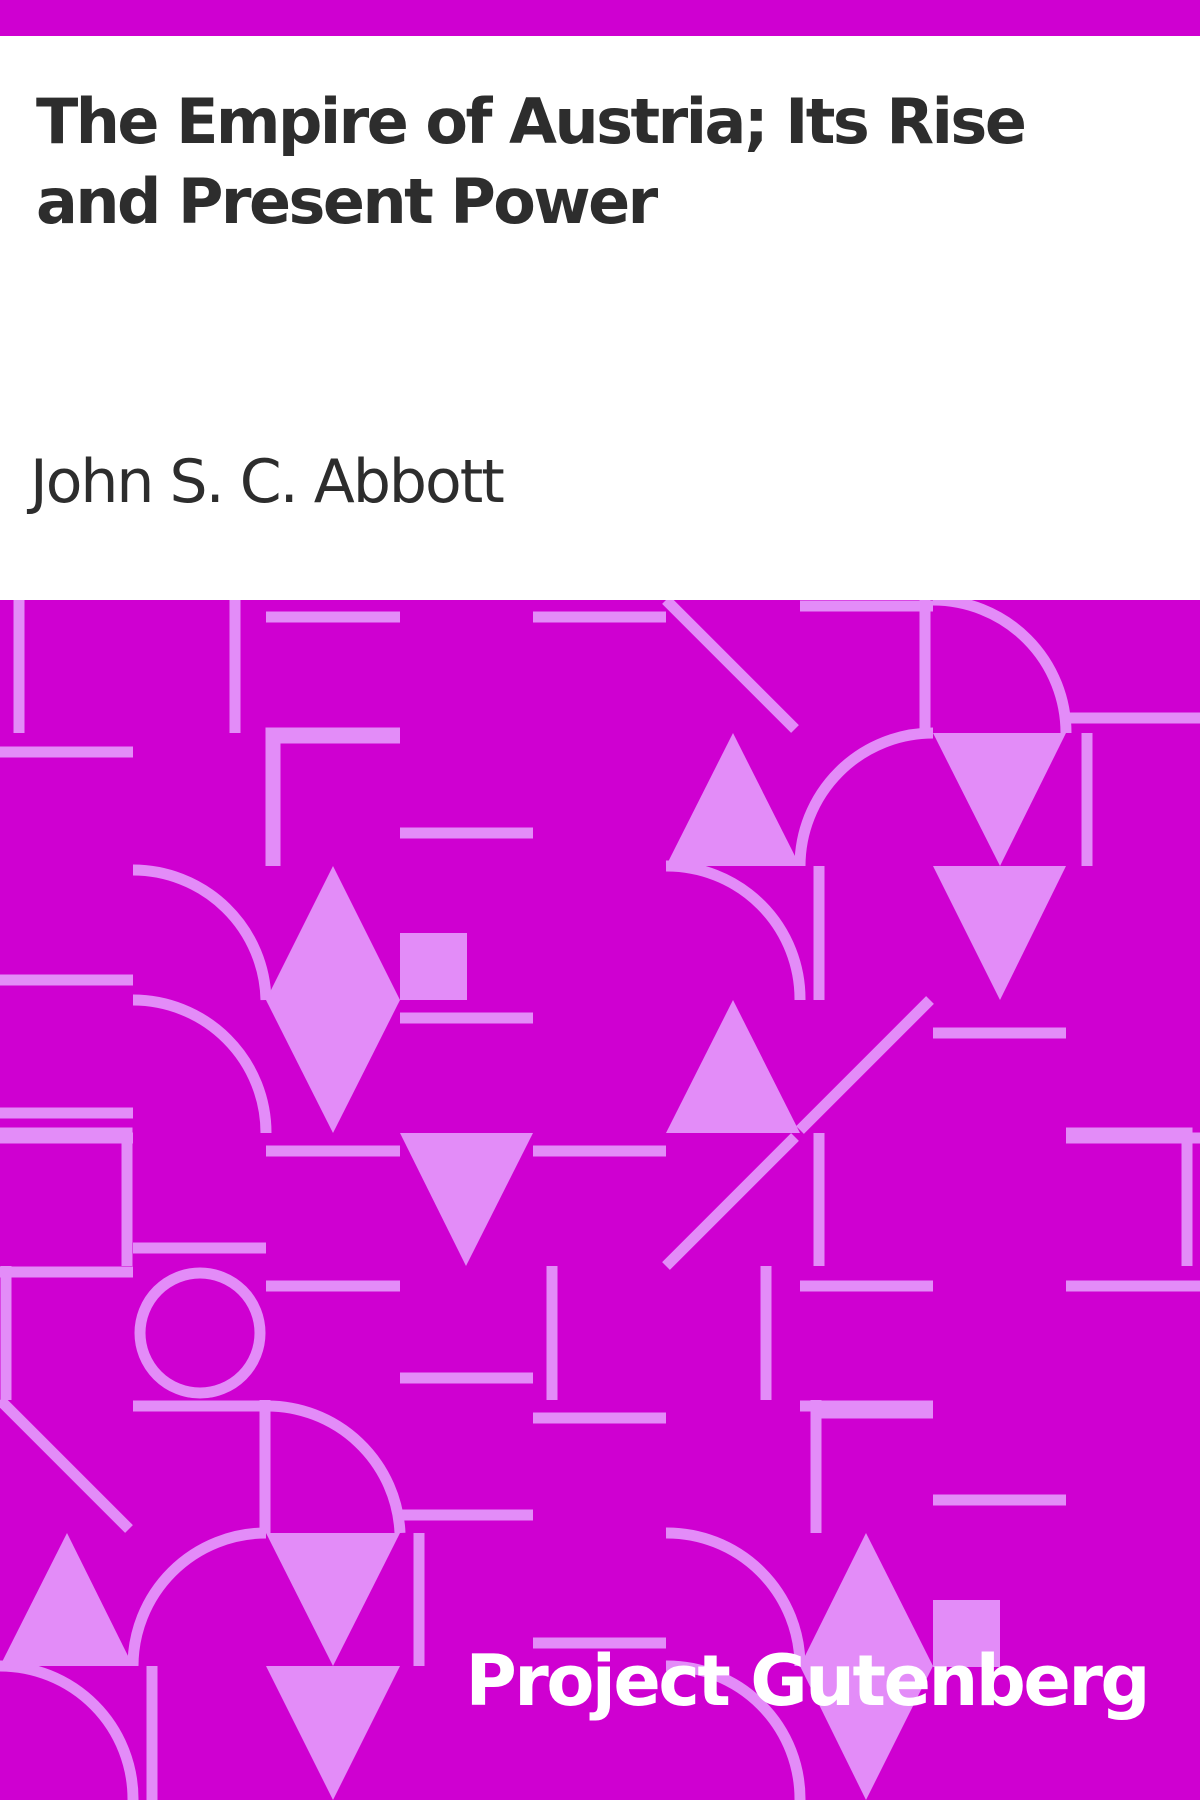  I want to click on publisher-name: Project Gutenberg, so click(808, 1681).